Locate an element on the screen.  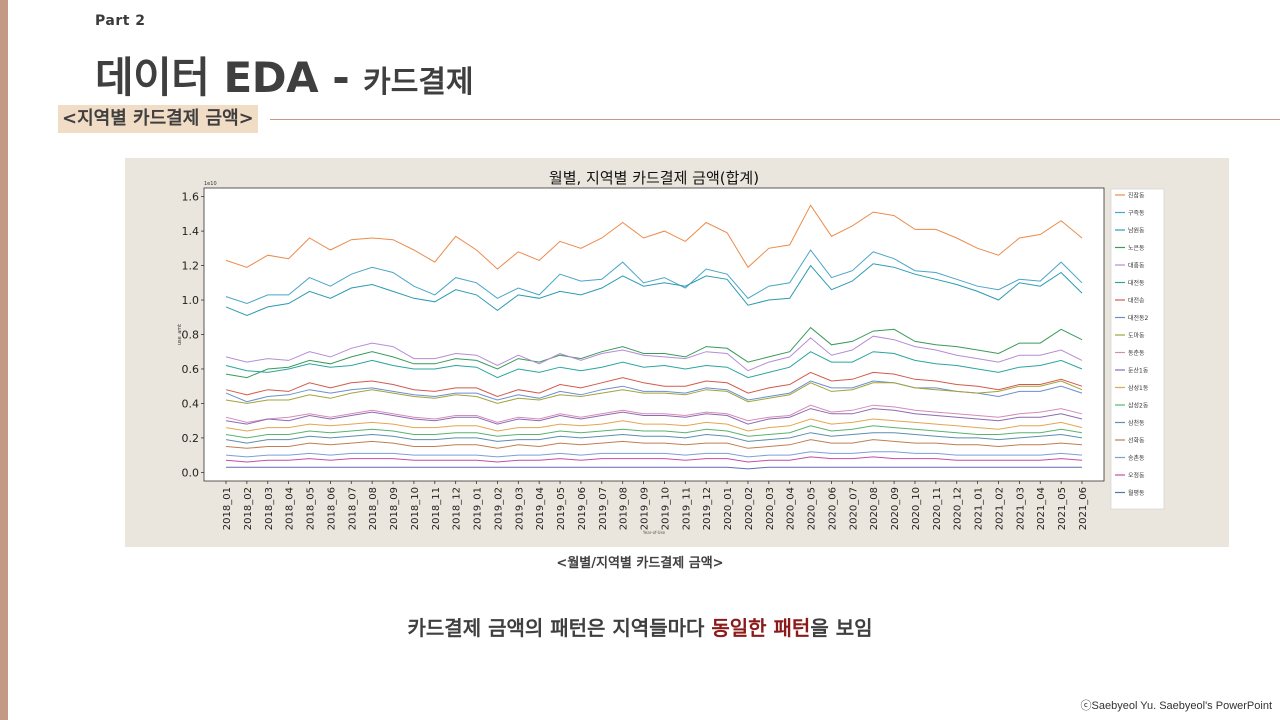
x-tick-label: 2018_10 is located at coordinates (415, 508).